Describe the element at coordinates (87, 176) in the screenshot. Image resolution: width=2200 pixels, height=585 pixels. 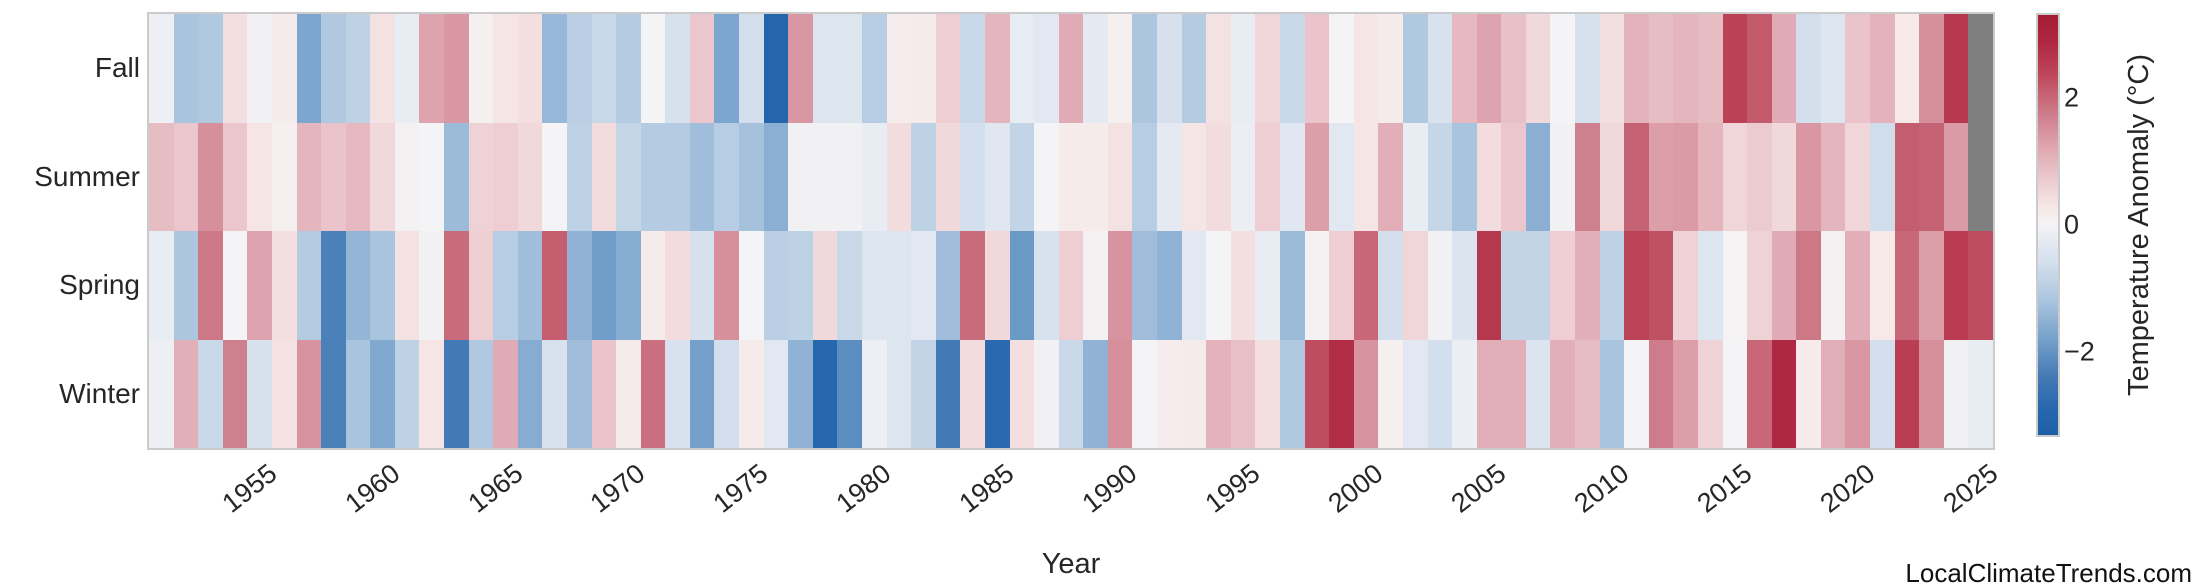
I see `row-label-summer: Summer` at that location.